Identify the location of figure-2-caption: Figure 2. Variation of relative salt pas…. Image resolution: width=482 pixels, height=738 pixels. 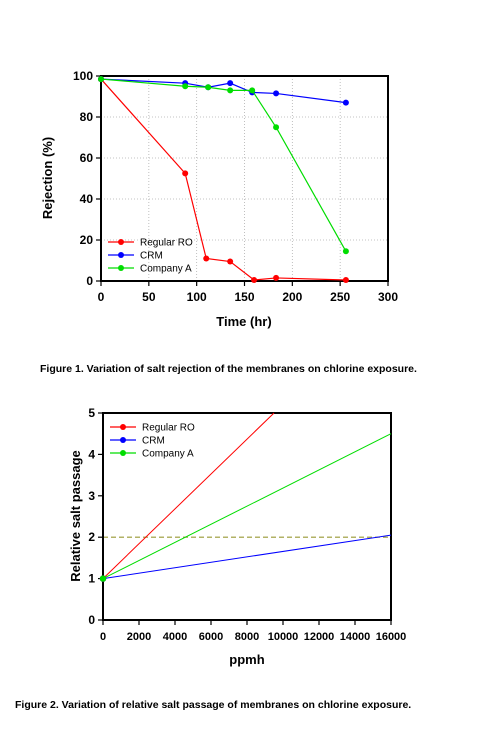
(213, 705).